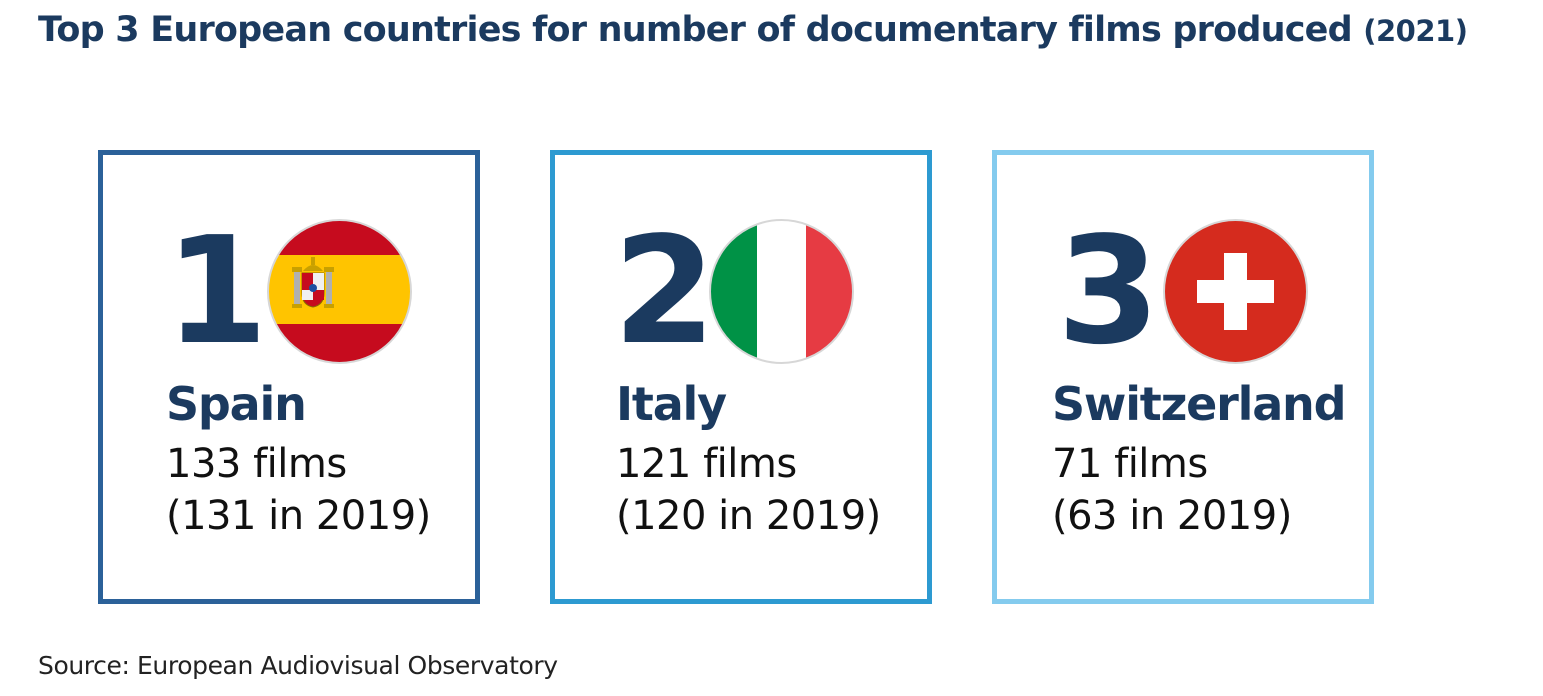  I want to click on previous-count: (120 in 2019), so click(748, 516).